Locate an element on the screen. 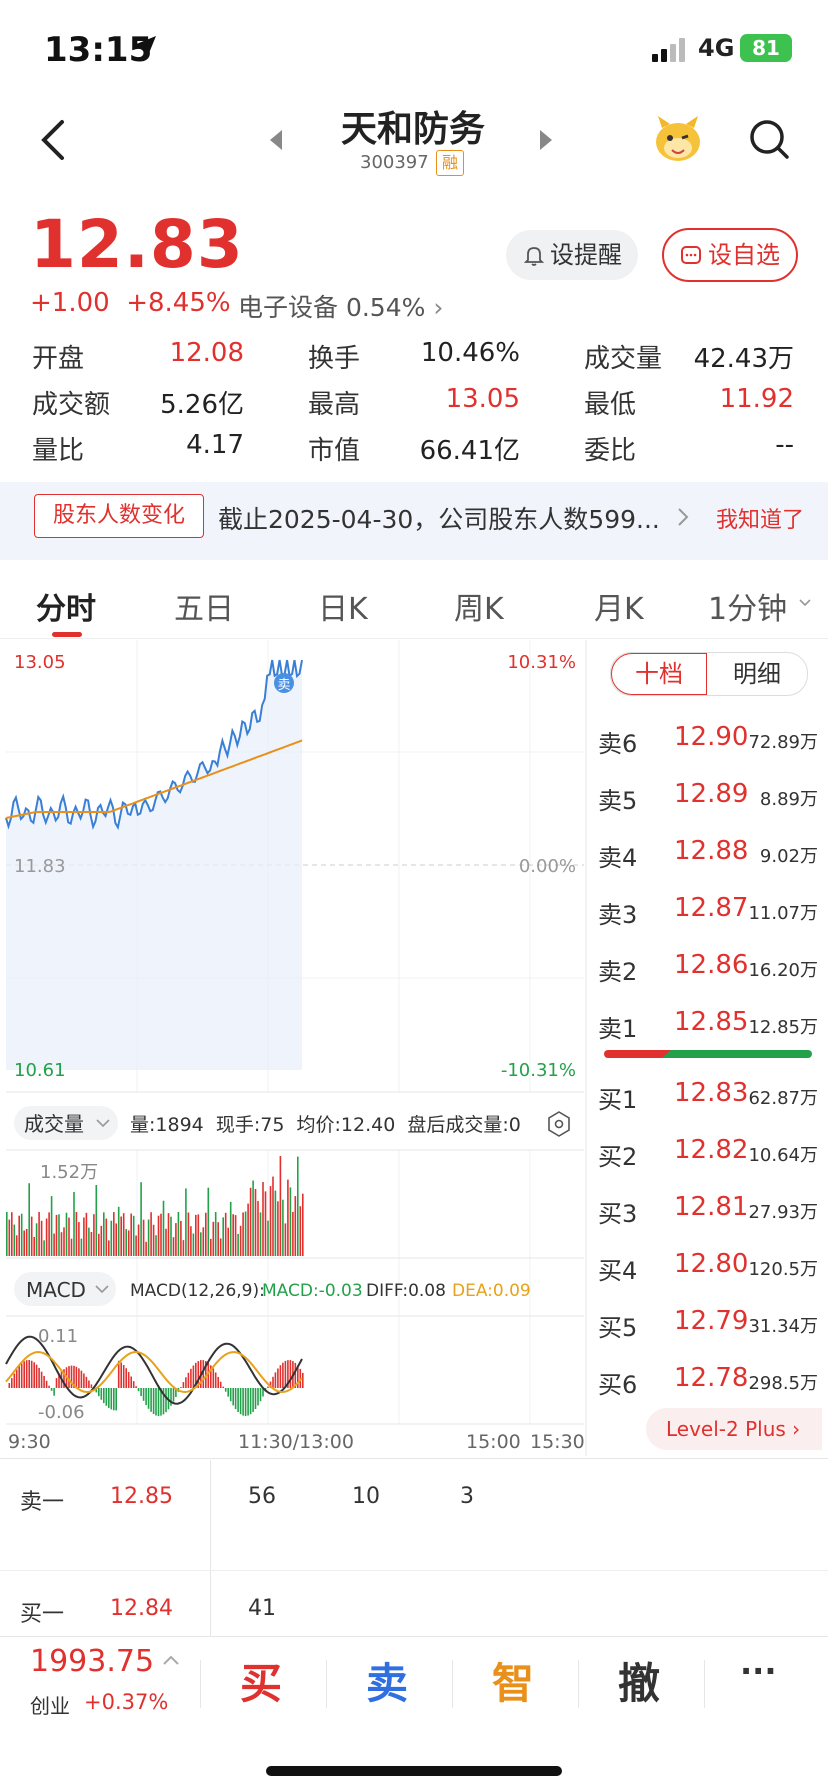 The image size is (828, 1792). index-value: 1993.75 is located at coordinates (92, 1661).